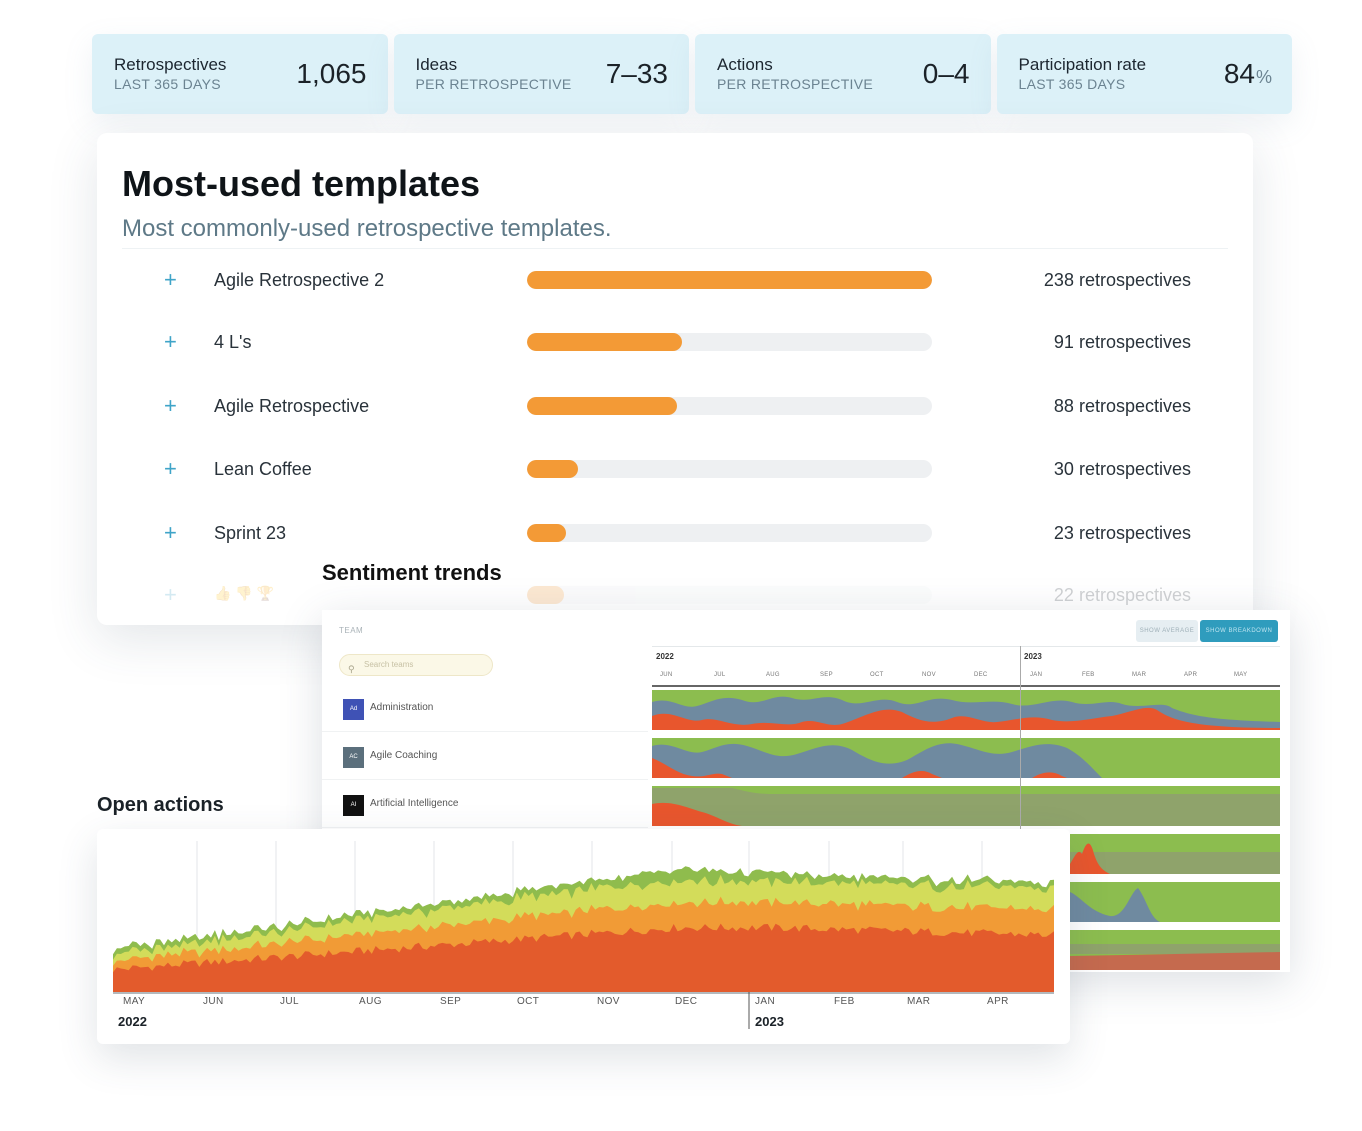 This screenshot has width=1362, height=1131. What do you see at coordinates (160, 805) in the screenshot?
I see `open-actions-title: Open actions` at bounding box center [160, 805].